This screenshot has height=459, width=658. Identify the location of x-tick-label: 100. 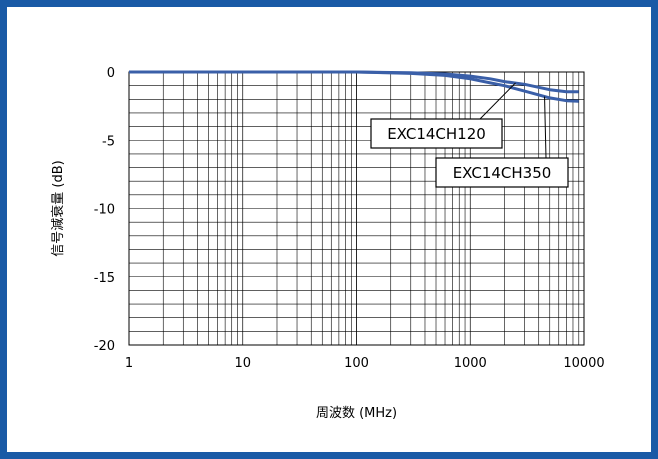
(356, 363).